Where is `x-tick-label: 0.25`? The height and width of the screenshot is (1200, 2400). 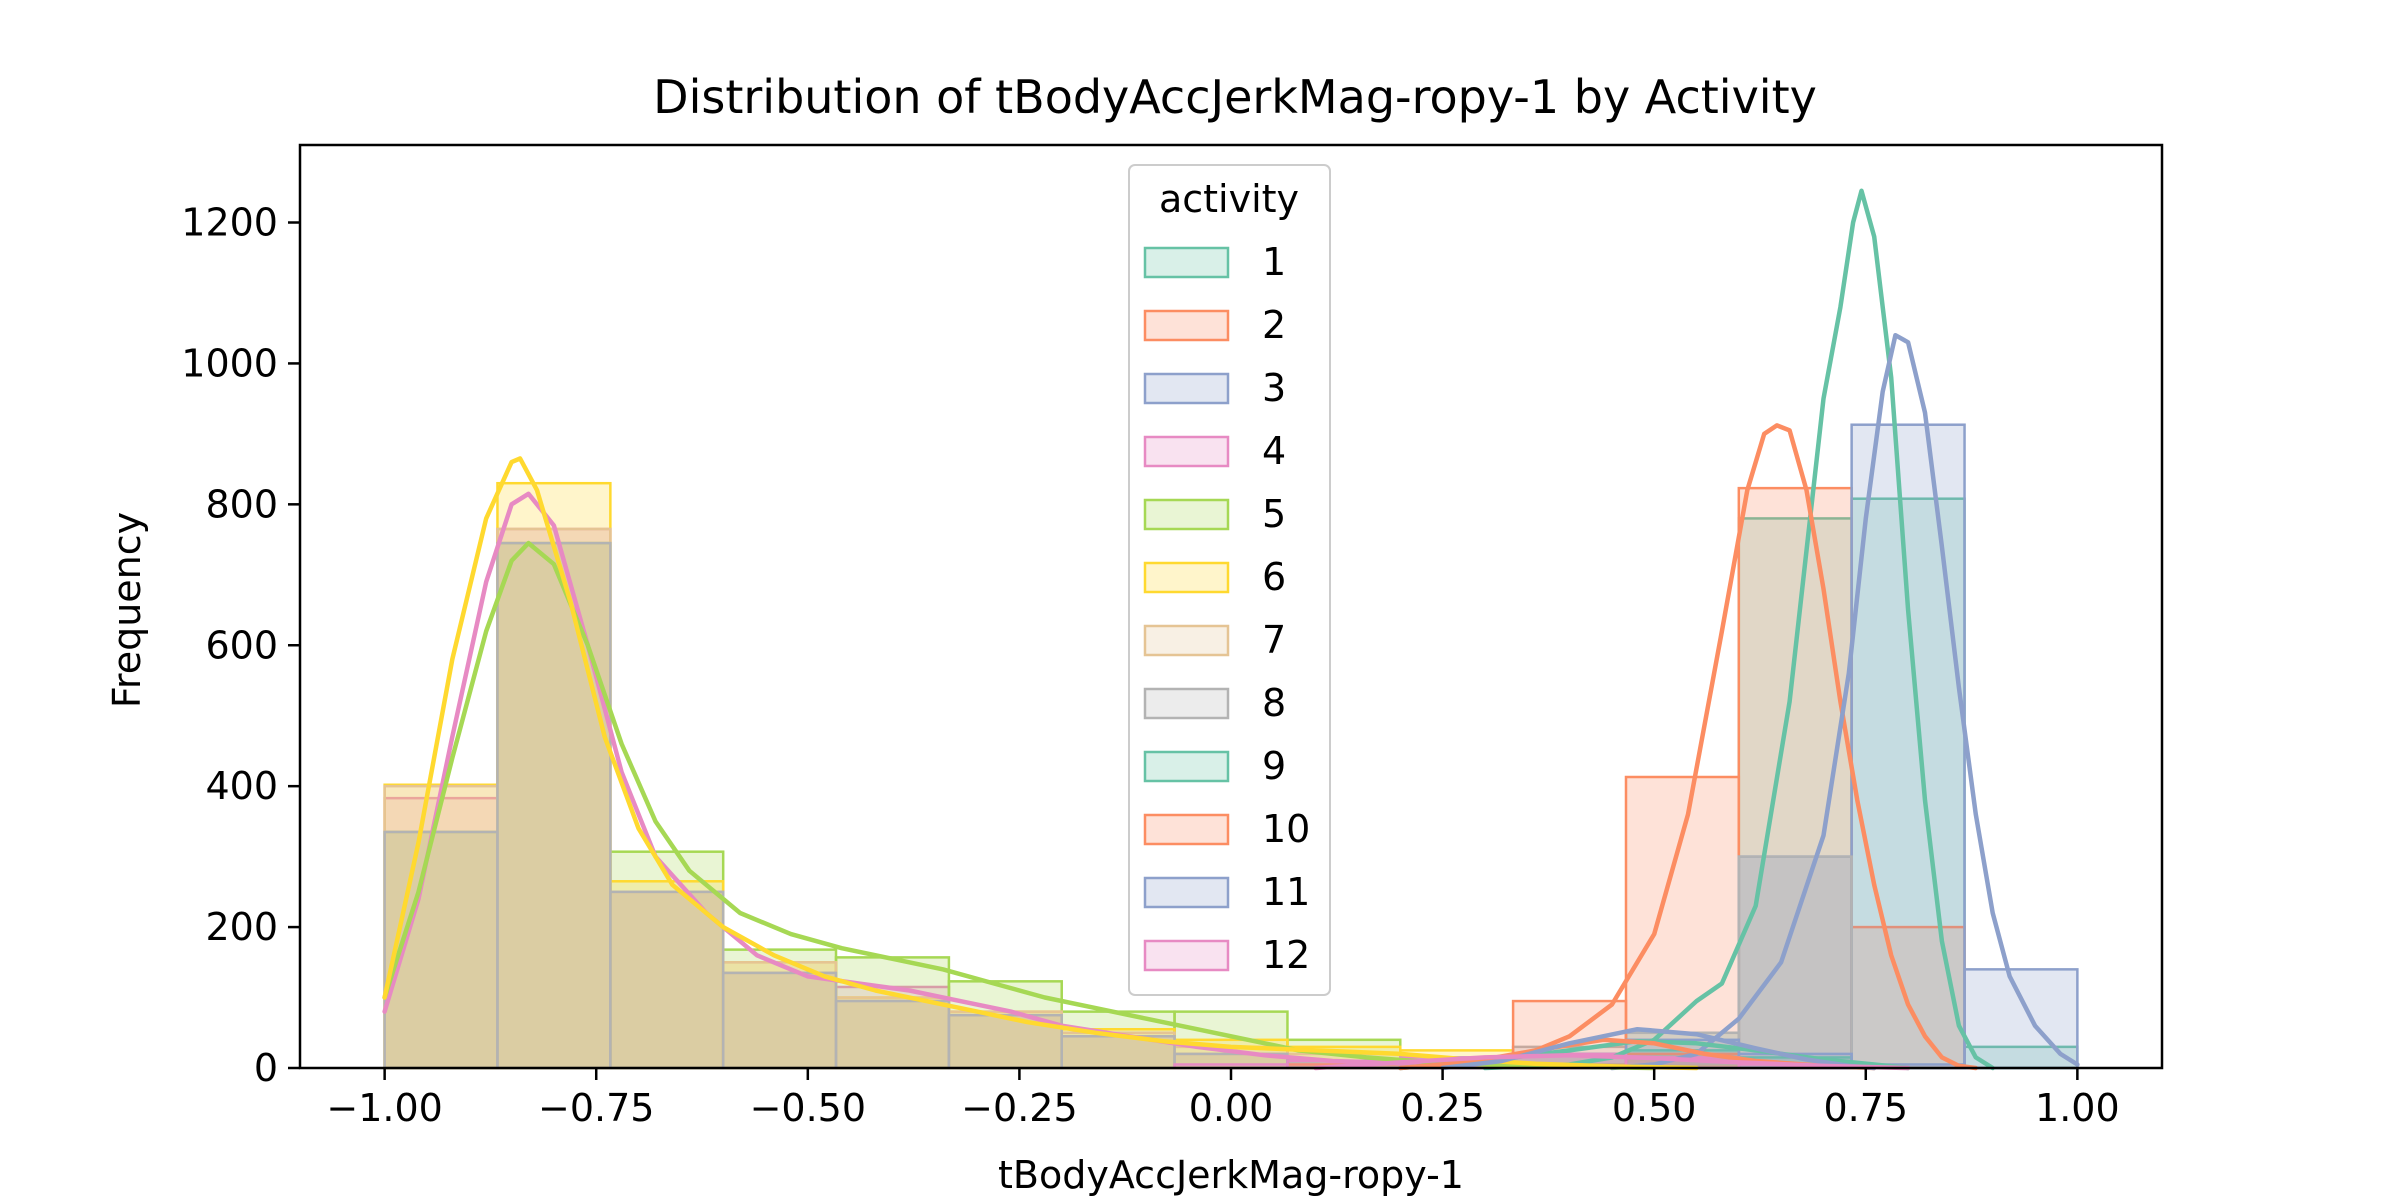
x-tick-label: 0.25 is located at coordinates (1442, 1108).